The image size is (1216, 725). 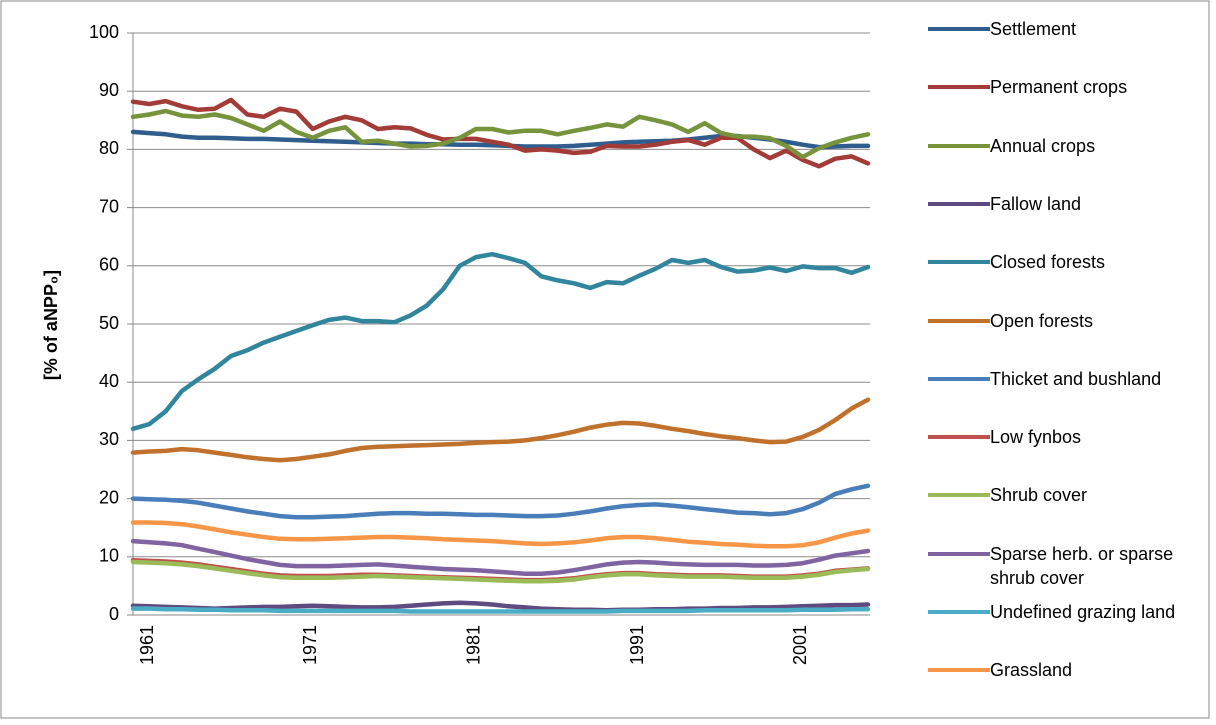 What do you see at coordinates (1031, 670) in the screenshot?
I see `legend-label: Grassland` at bounding box center [1031, 670].